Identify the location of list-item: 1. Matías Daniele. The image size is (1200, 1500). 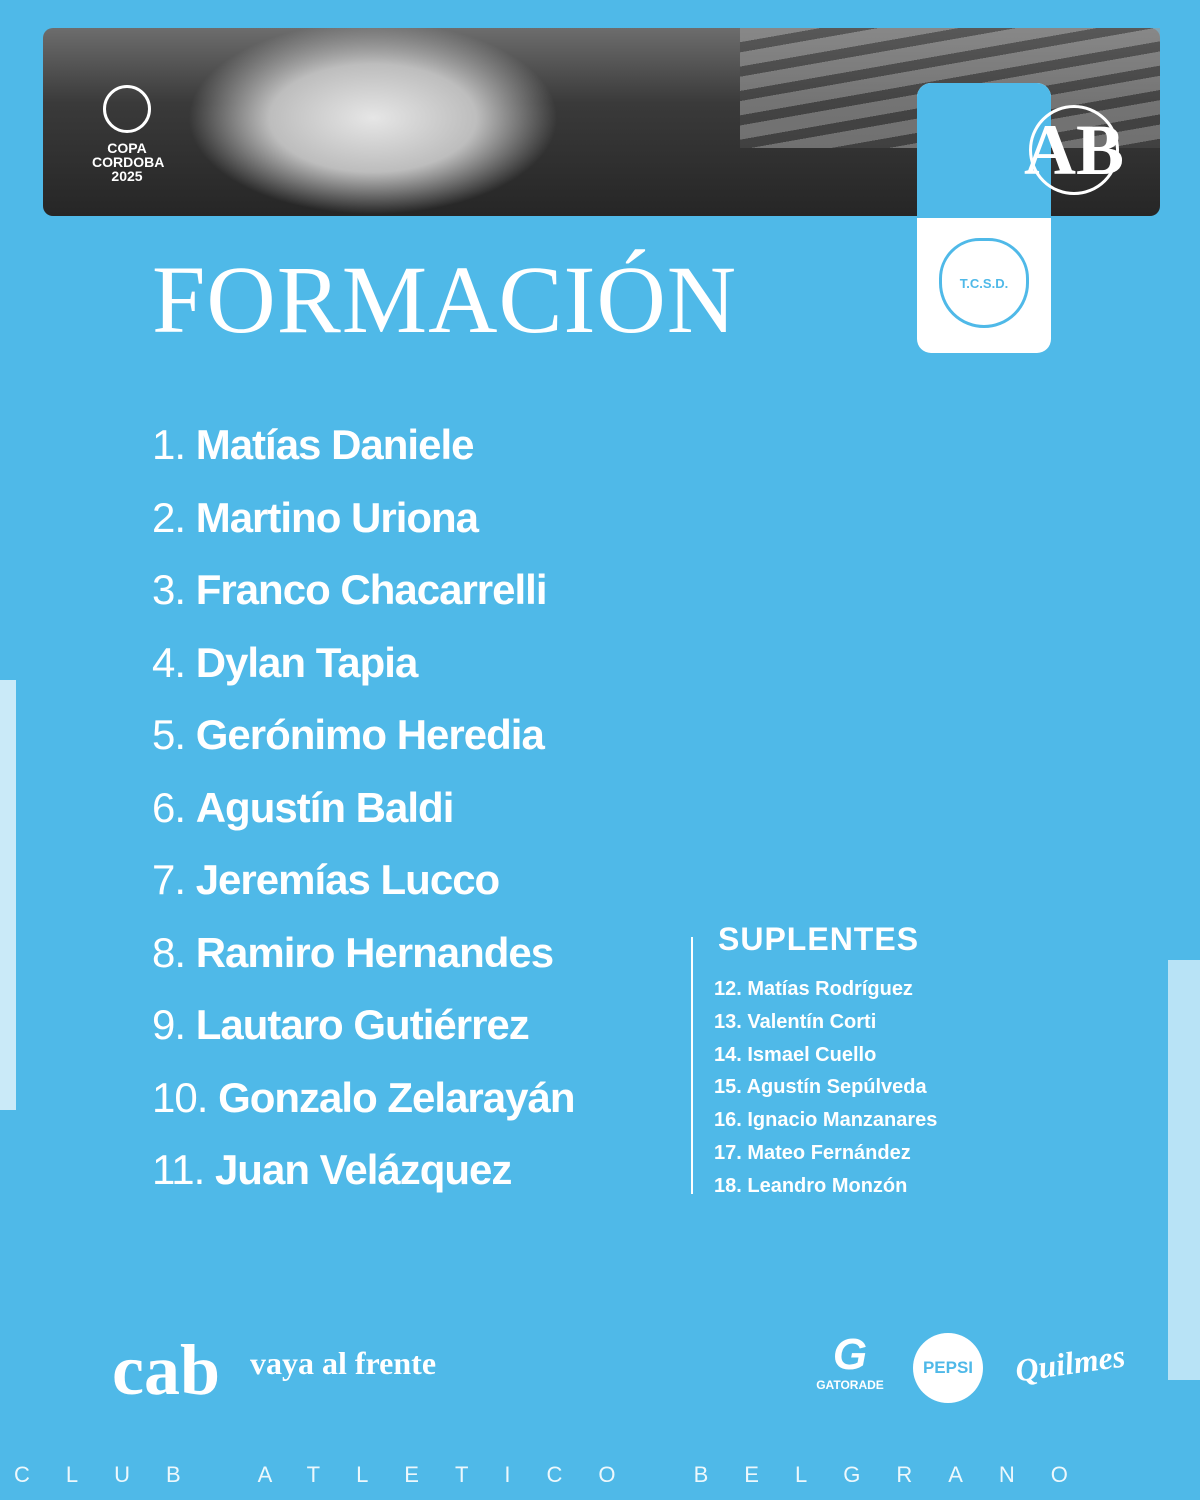
(313, 444).